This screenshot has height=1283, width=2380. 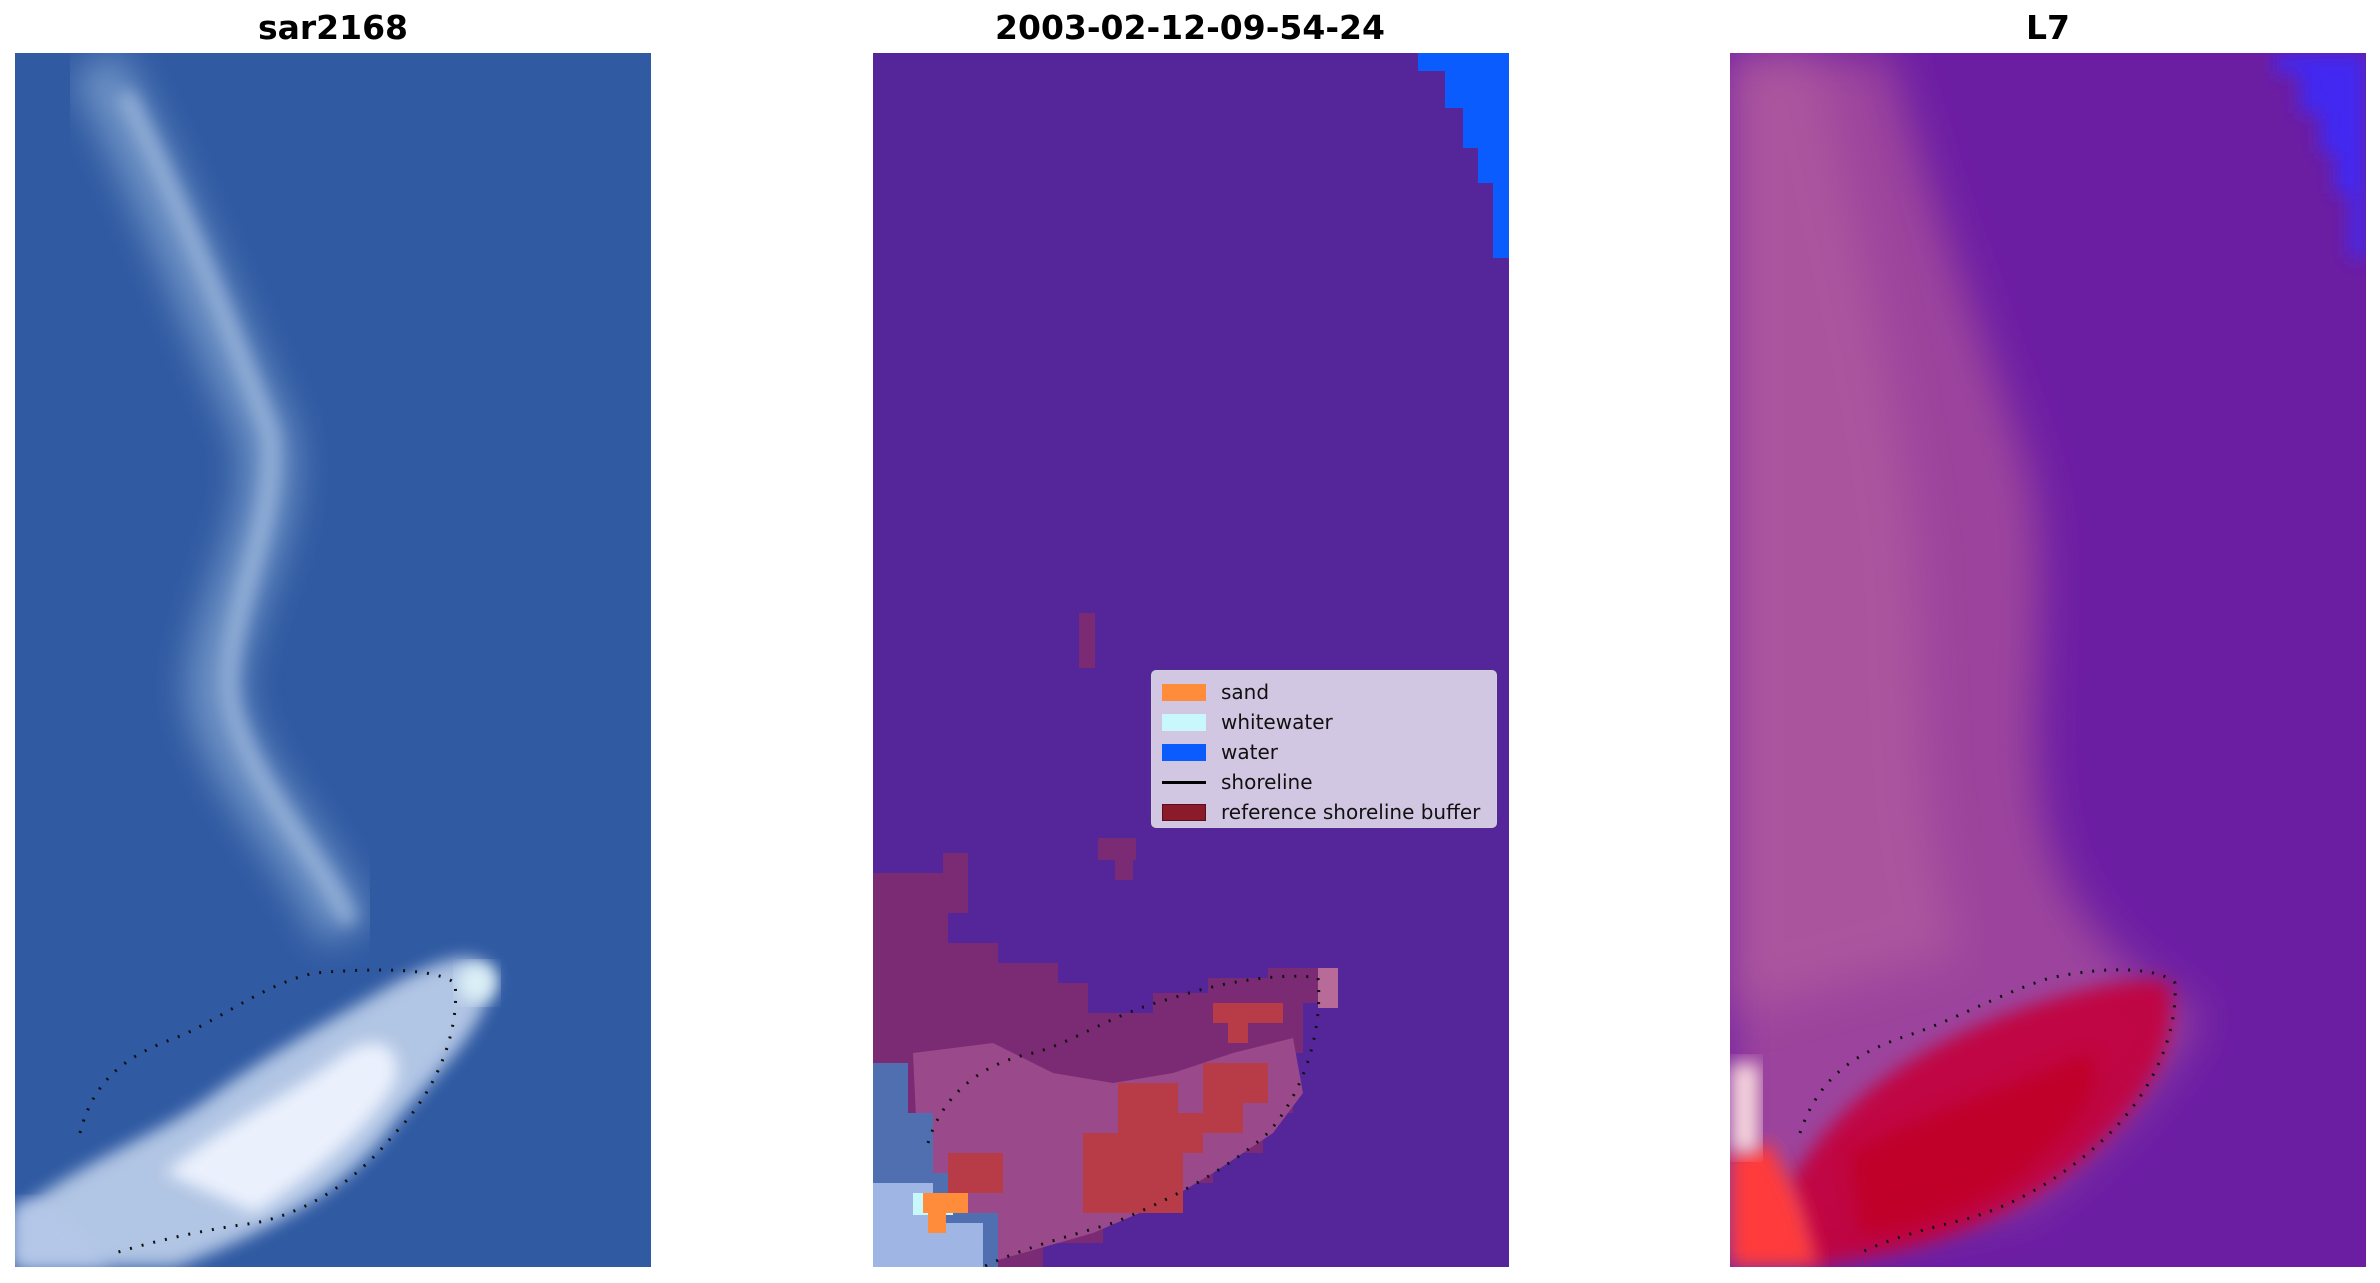 I want to click on legend-label: whitewater, so click(x=1277, y=722).